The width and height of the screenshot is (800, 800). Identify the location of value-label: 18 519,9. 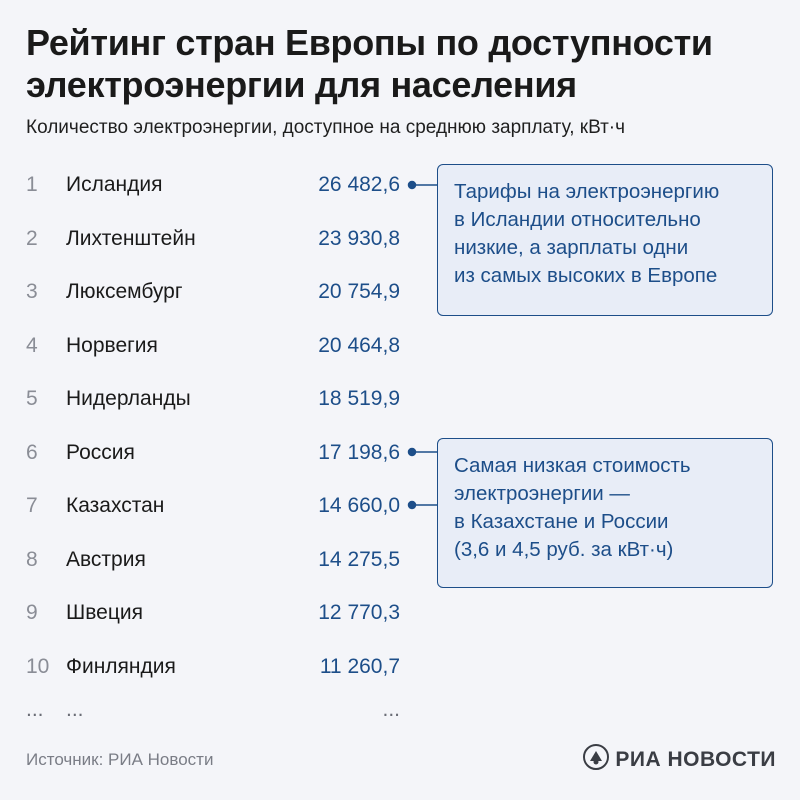
(359, 398).